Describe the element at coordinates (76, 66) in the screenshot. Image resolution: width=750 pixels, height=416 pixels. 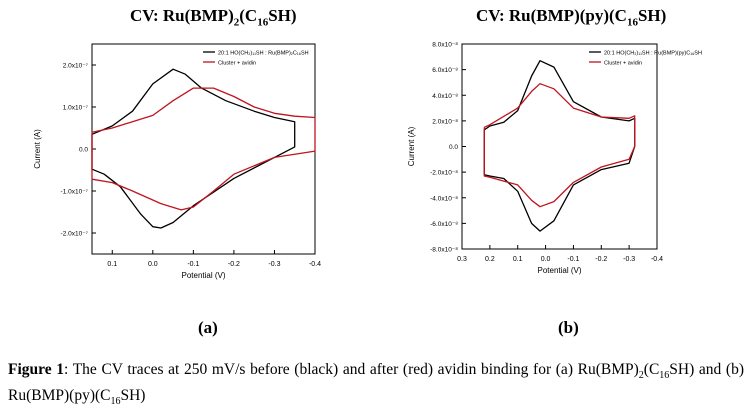
I see `y-tick-label: 2.0x10⁻⁷` at that location.